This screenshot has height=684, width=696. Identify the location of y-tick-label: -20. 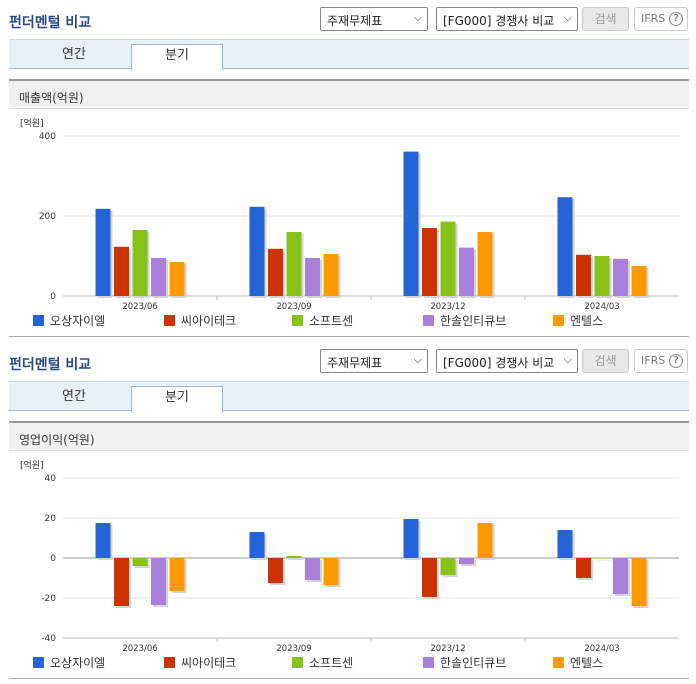
(48, 599).